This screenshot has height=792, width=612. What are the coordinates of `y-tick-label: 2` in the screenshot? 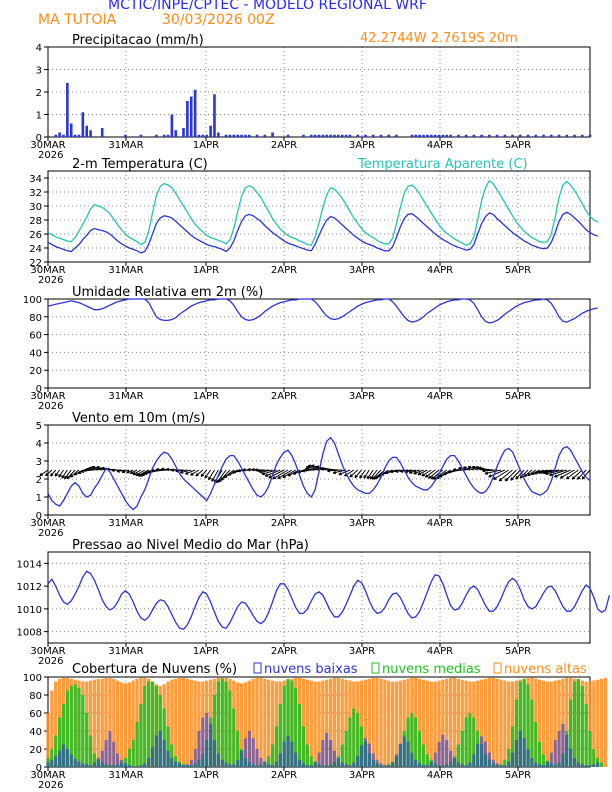 It's located at (39, 480).